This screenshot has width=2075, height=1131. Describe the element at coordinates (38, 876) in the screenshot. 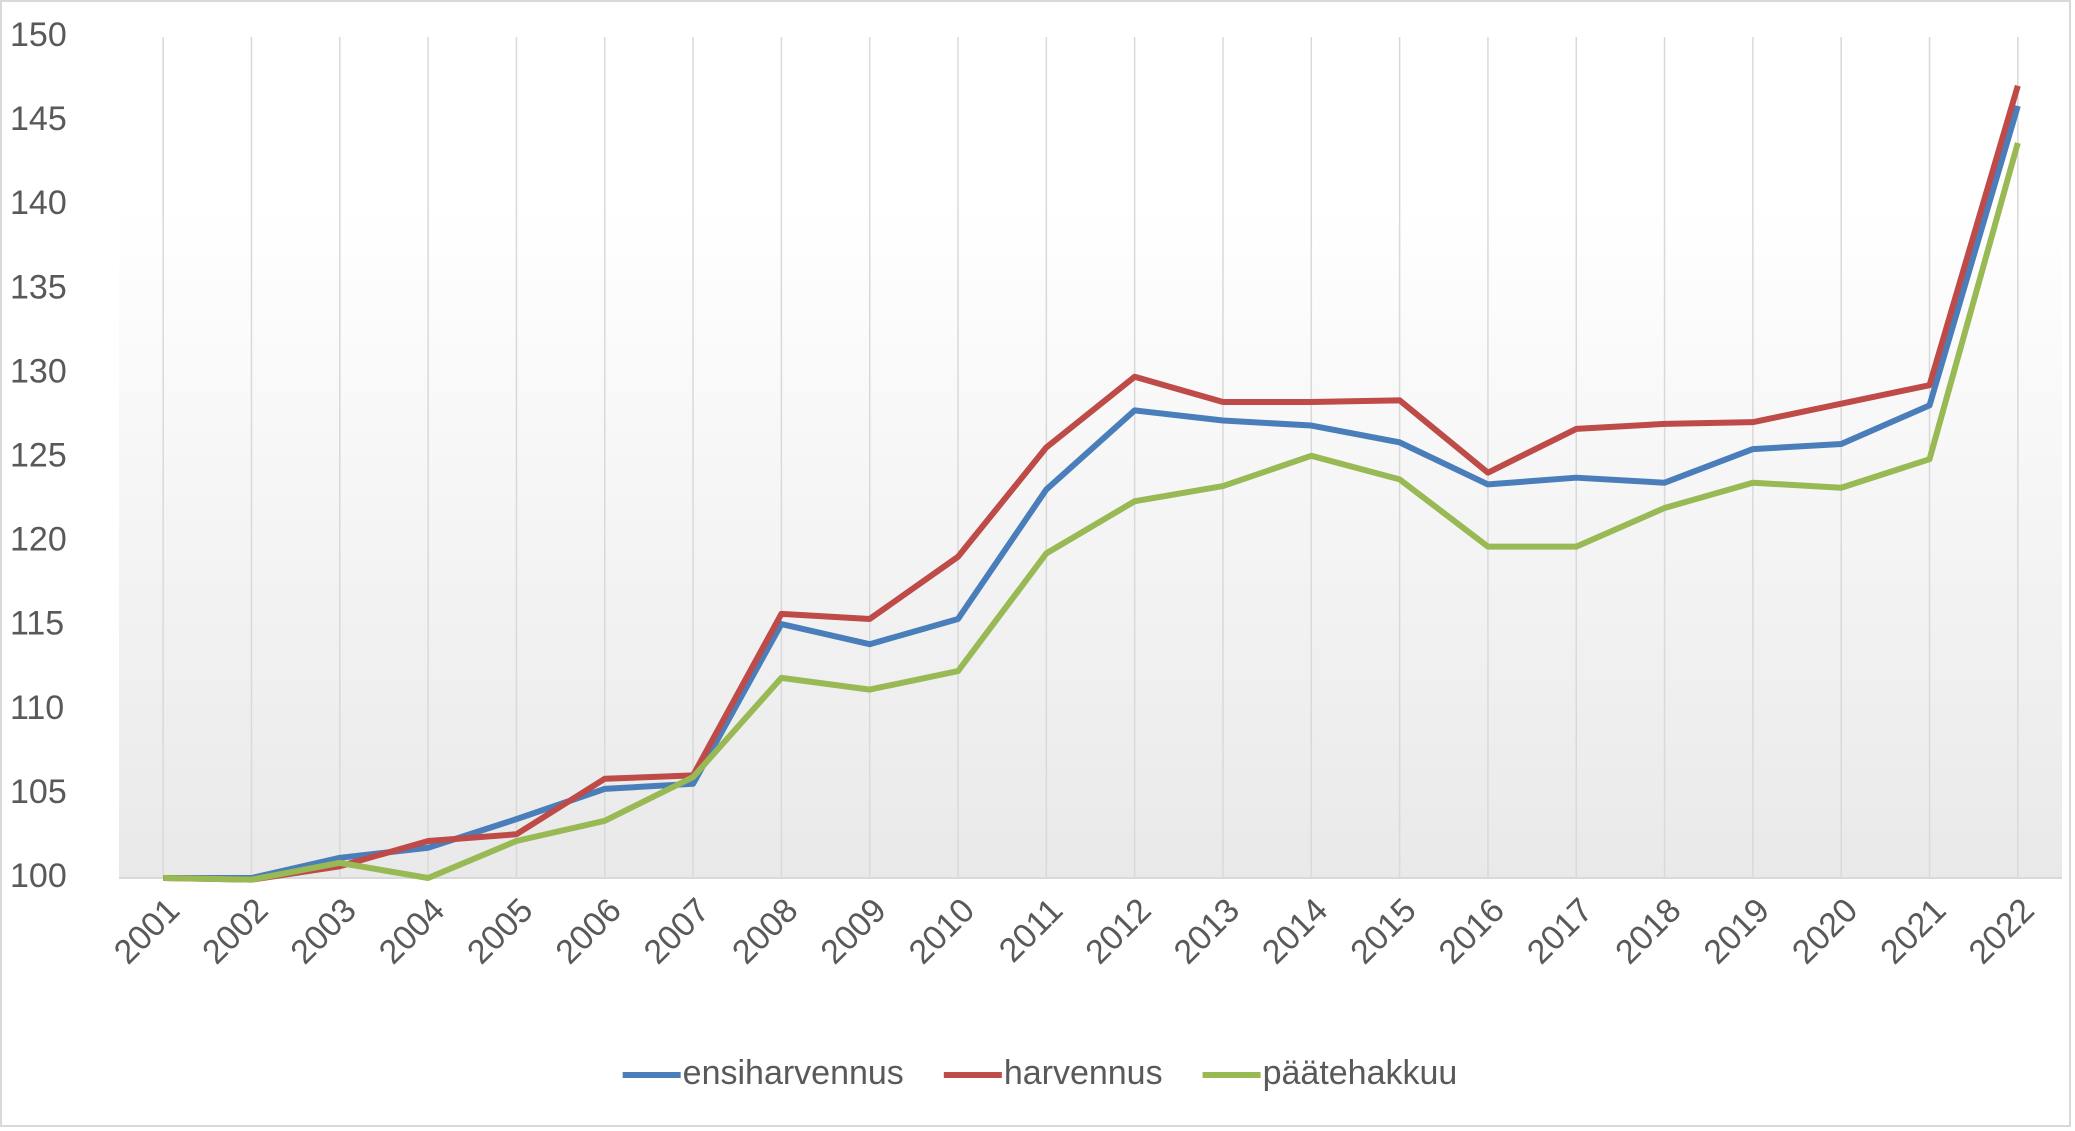

I see `y-tick-label: 100` at that location.